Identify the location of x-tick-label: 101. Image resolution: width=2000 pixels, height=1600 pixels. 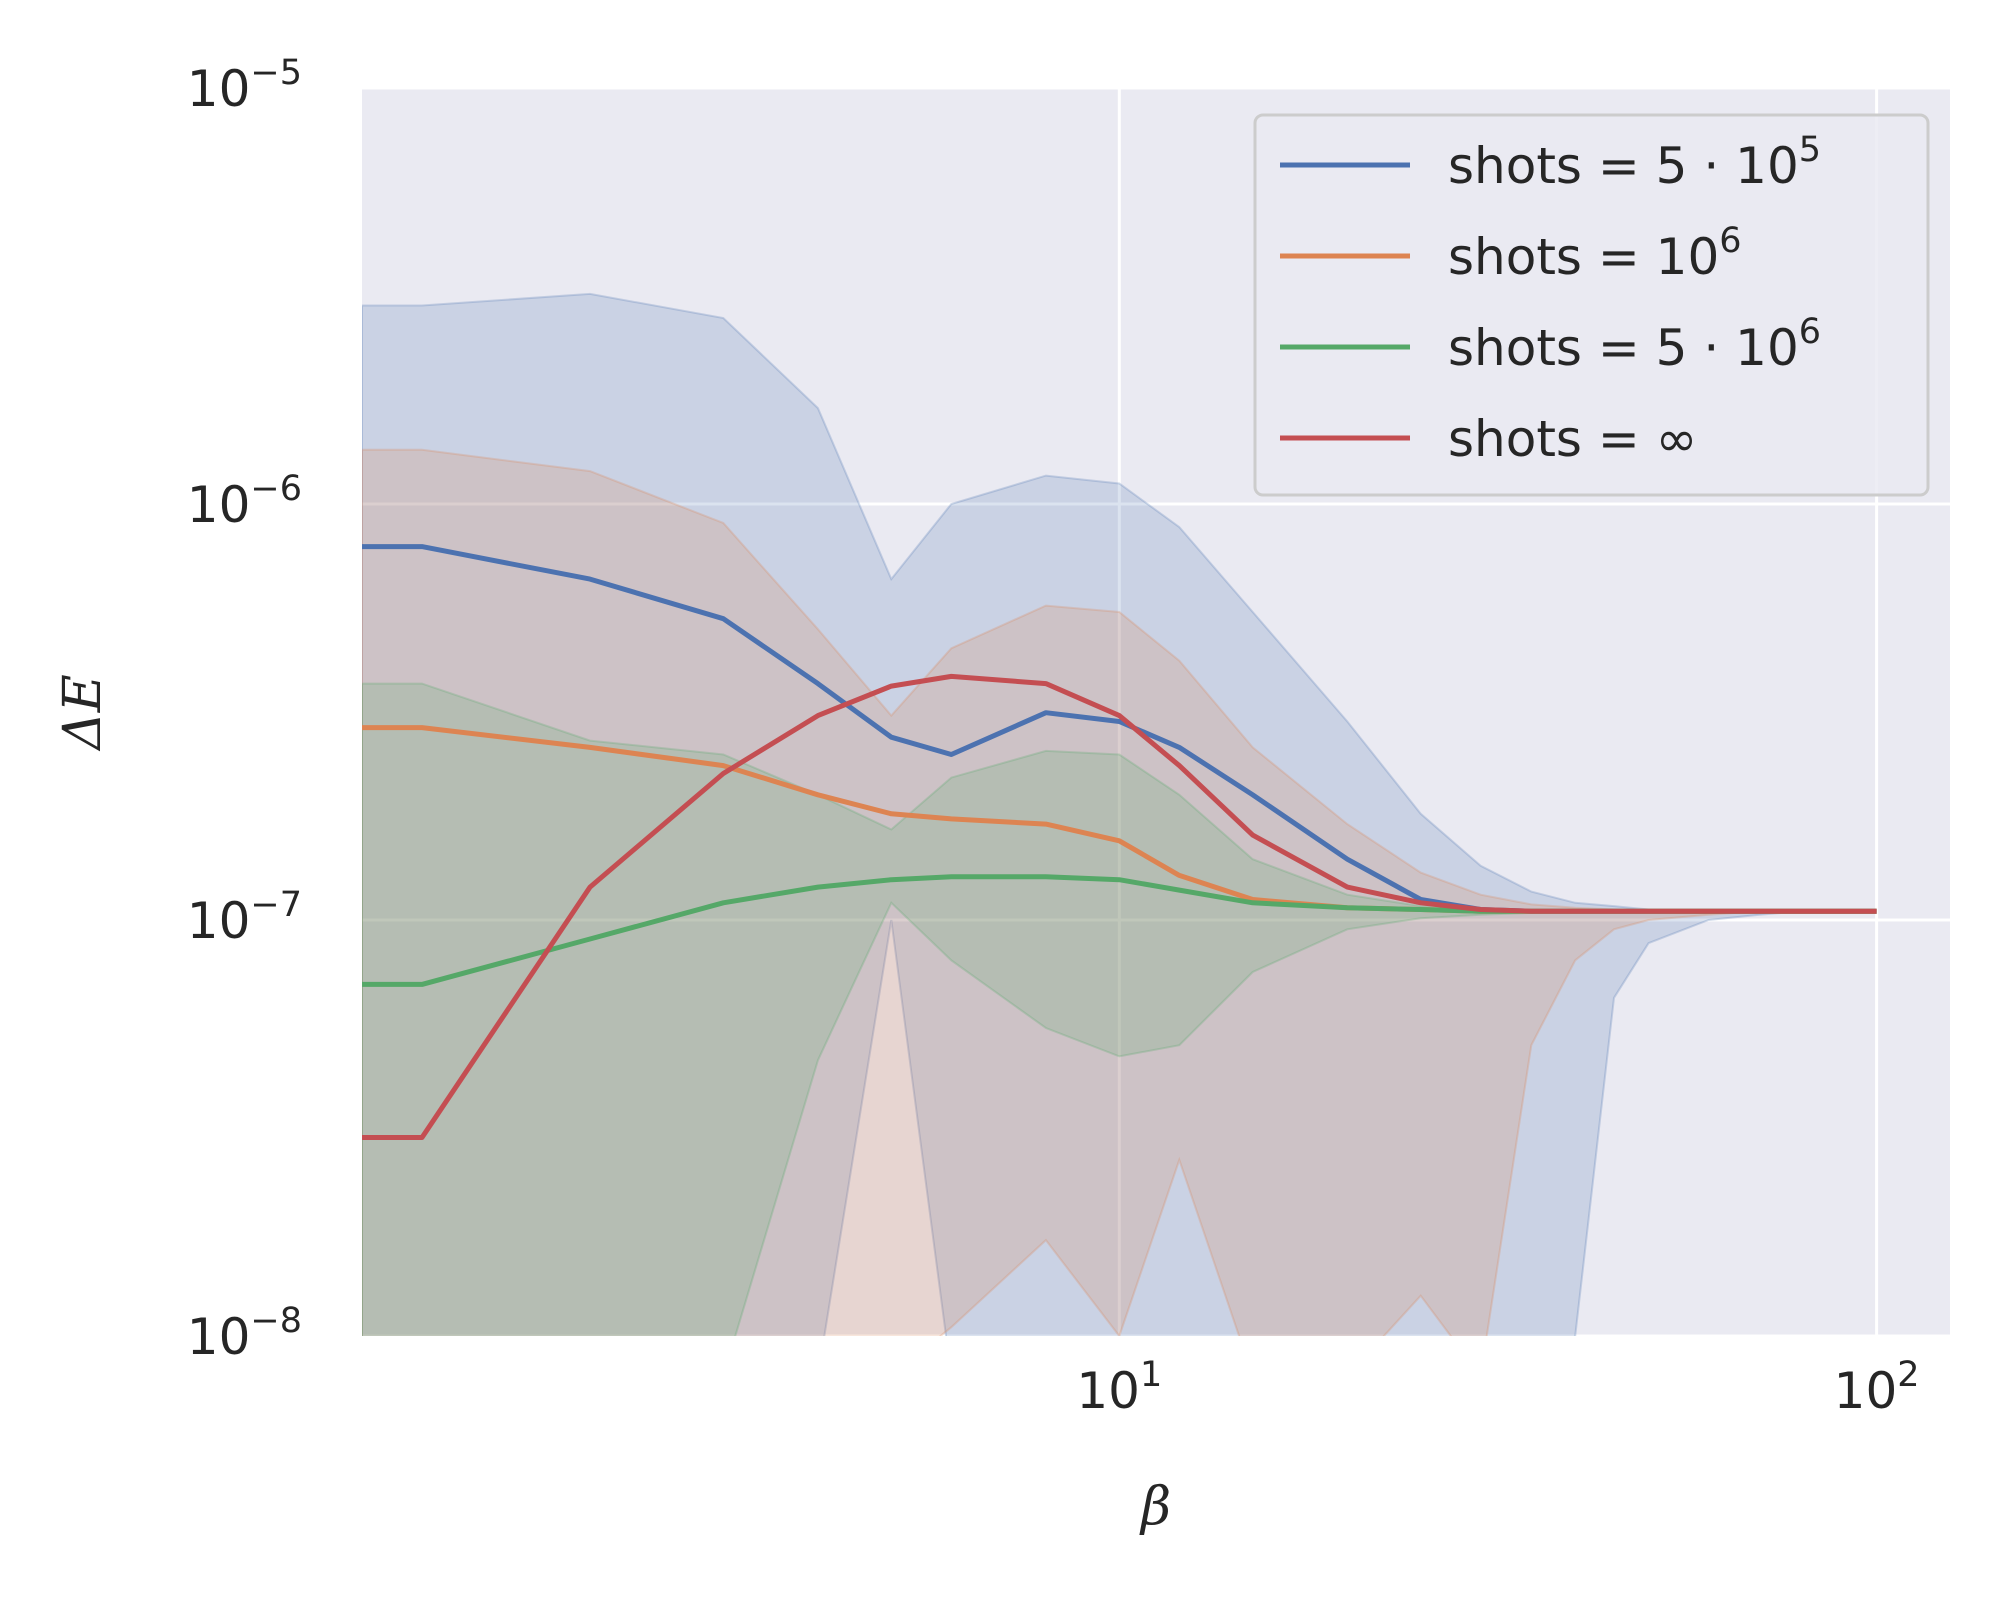
(1119, 1387).